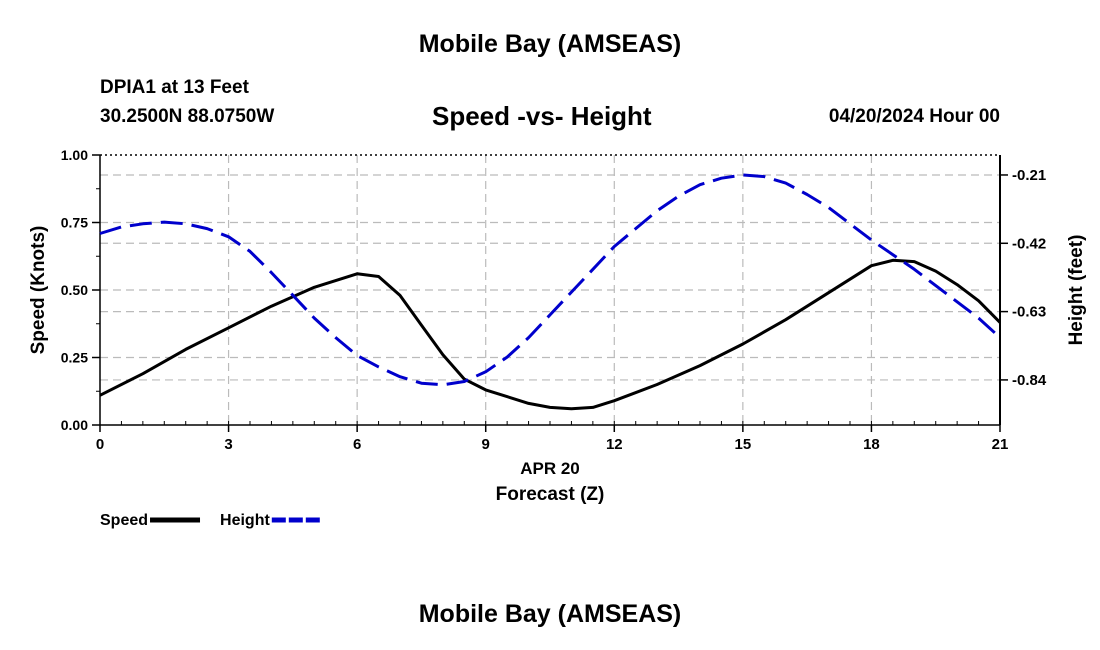 The width and height of the screenshot is (1100, 650). I want to click on legend-label-height: Height, so click(245, 520).